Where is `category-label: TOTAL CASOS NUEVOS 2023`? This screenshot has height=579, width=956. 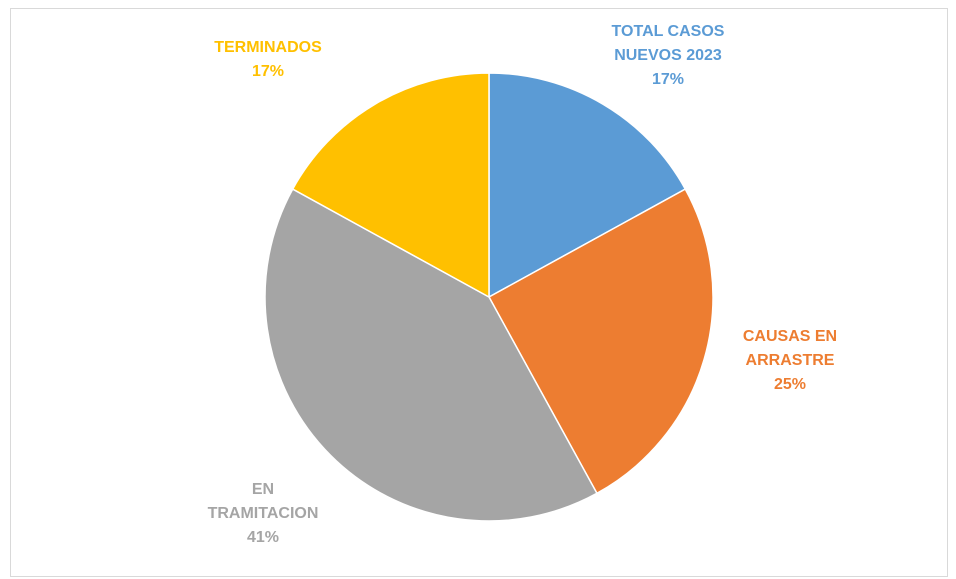 category-label: TOTAL CASOS NUEVOS 2023 is located at coordinates (668, 43).